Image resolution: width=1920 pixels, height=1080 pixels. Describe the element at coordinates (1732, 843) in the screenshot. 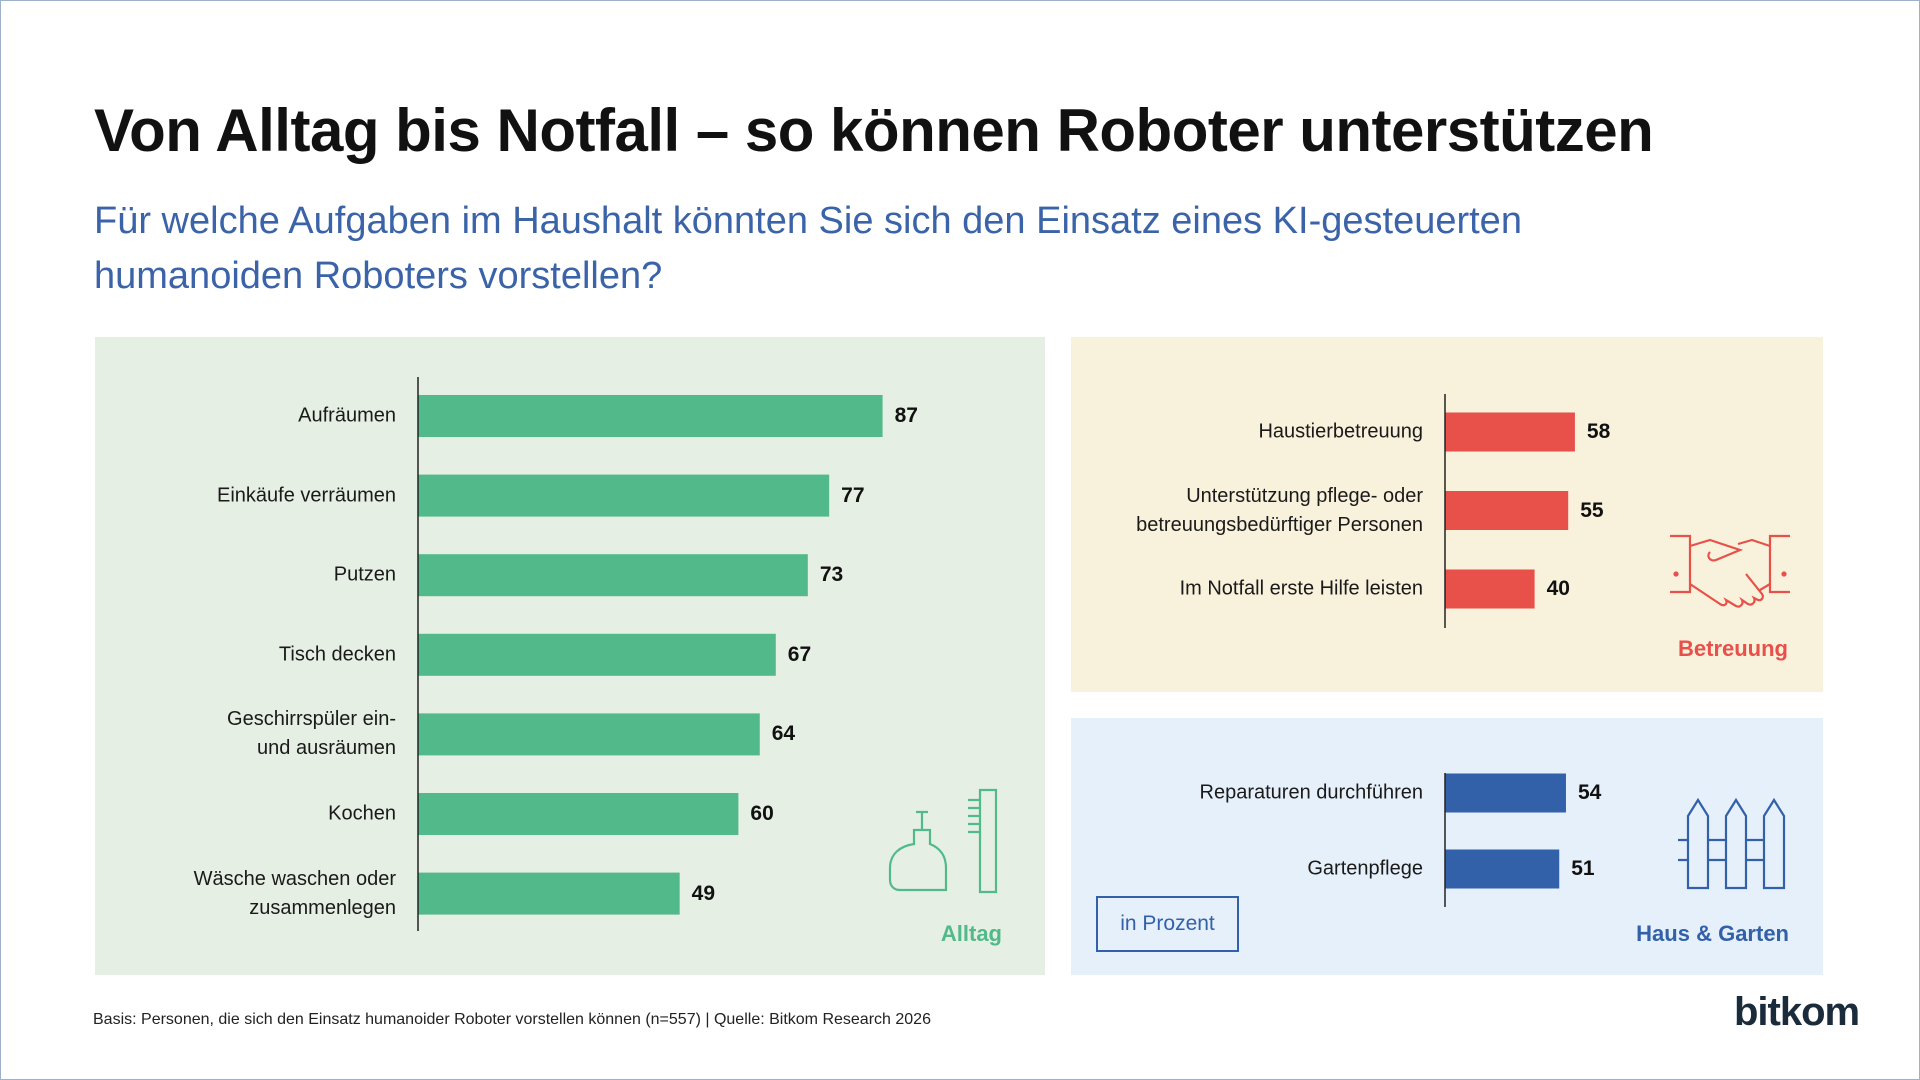

I see `icon-fence` at that location.